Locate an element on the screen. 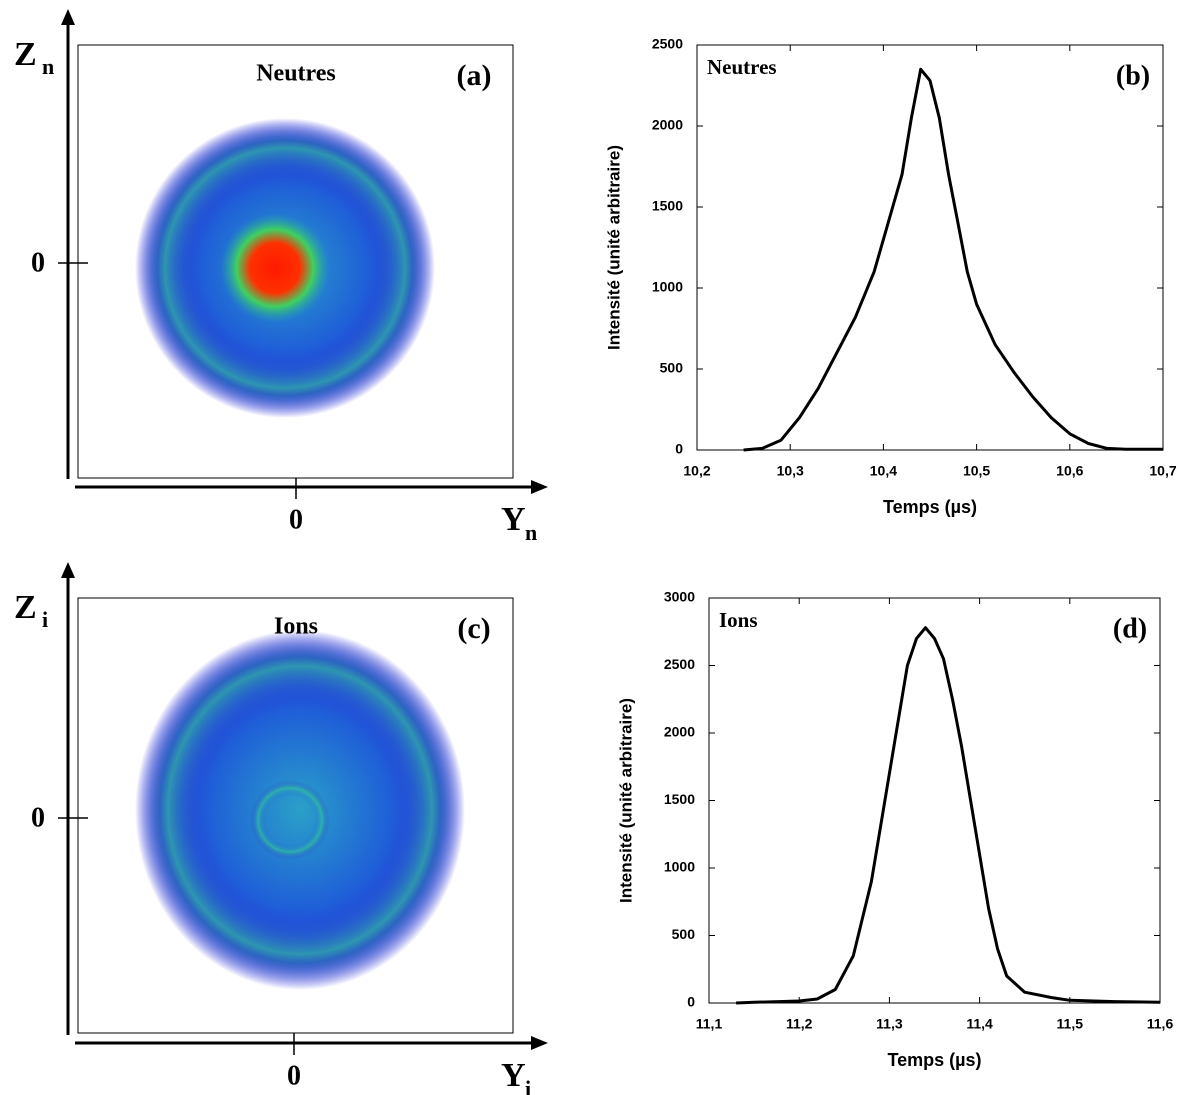 Image resolution: width=1185 pixels, height=1095 pixels. x-tick-label: 11,3 is located at coordinates (889, 1024).